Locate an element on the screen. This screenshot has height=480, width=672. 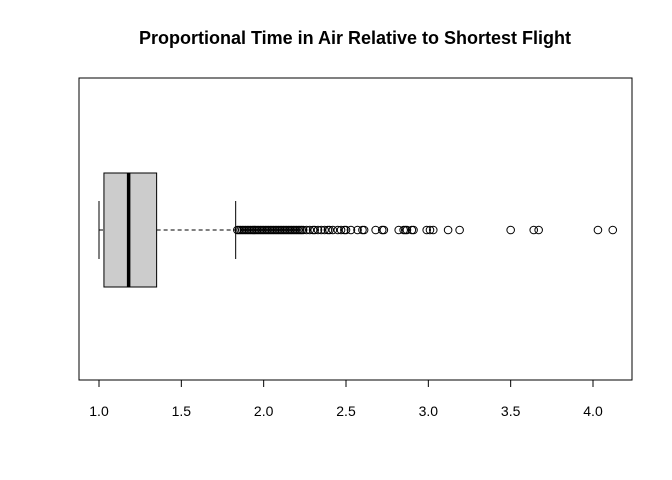
x-tick-label: 1.5 is located at coordinates (182, 411).